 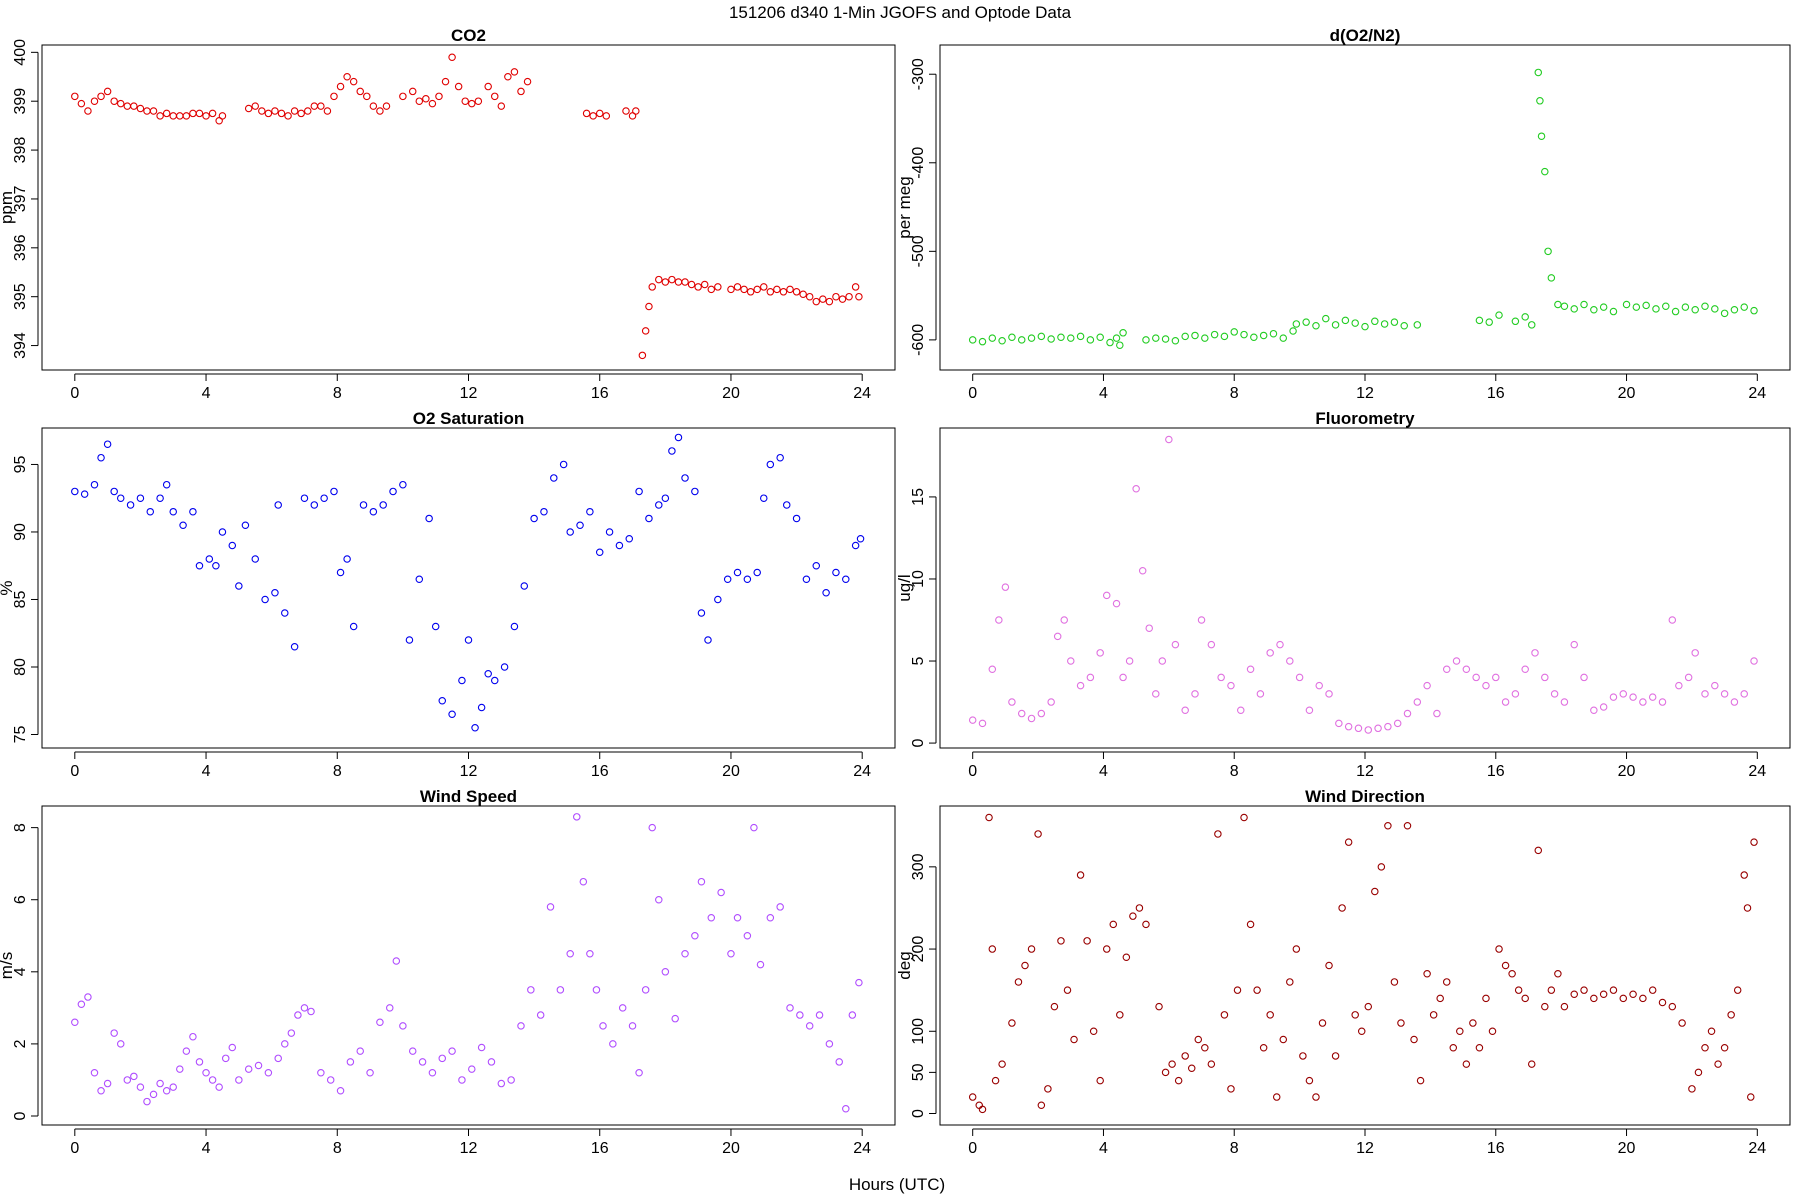 What do you see at coordinates (904, 587) in the screenshot?
I see `y-axis-label: ug/l` at bounding box center [904, 587].